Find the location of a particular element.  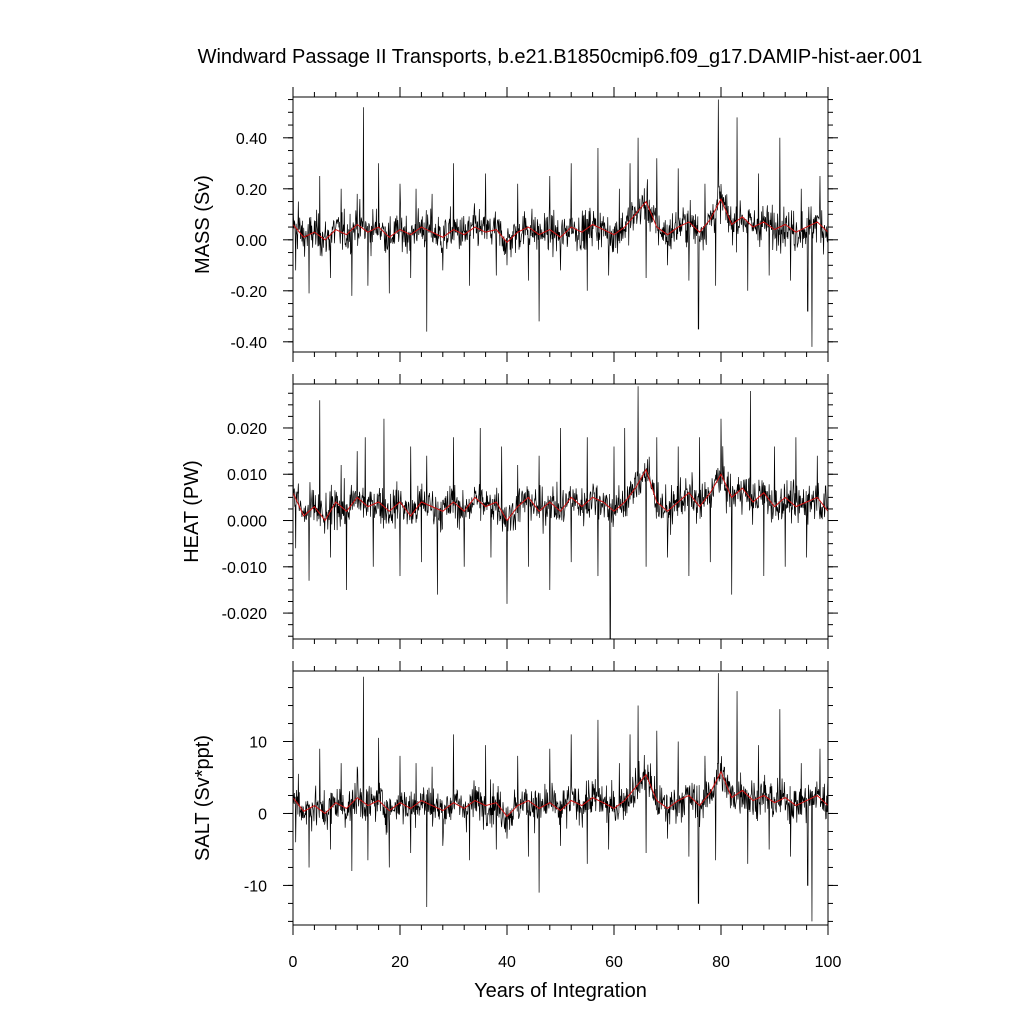

y-tick-label: -10 is located at coordinates (255, 886).